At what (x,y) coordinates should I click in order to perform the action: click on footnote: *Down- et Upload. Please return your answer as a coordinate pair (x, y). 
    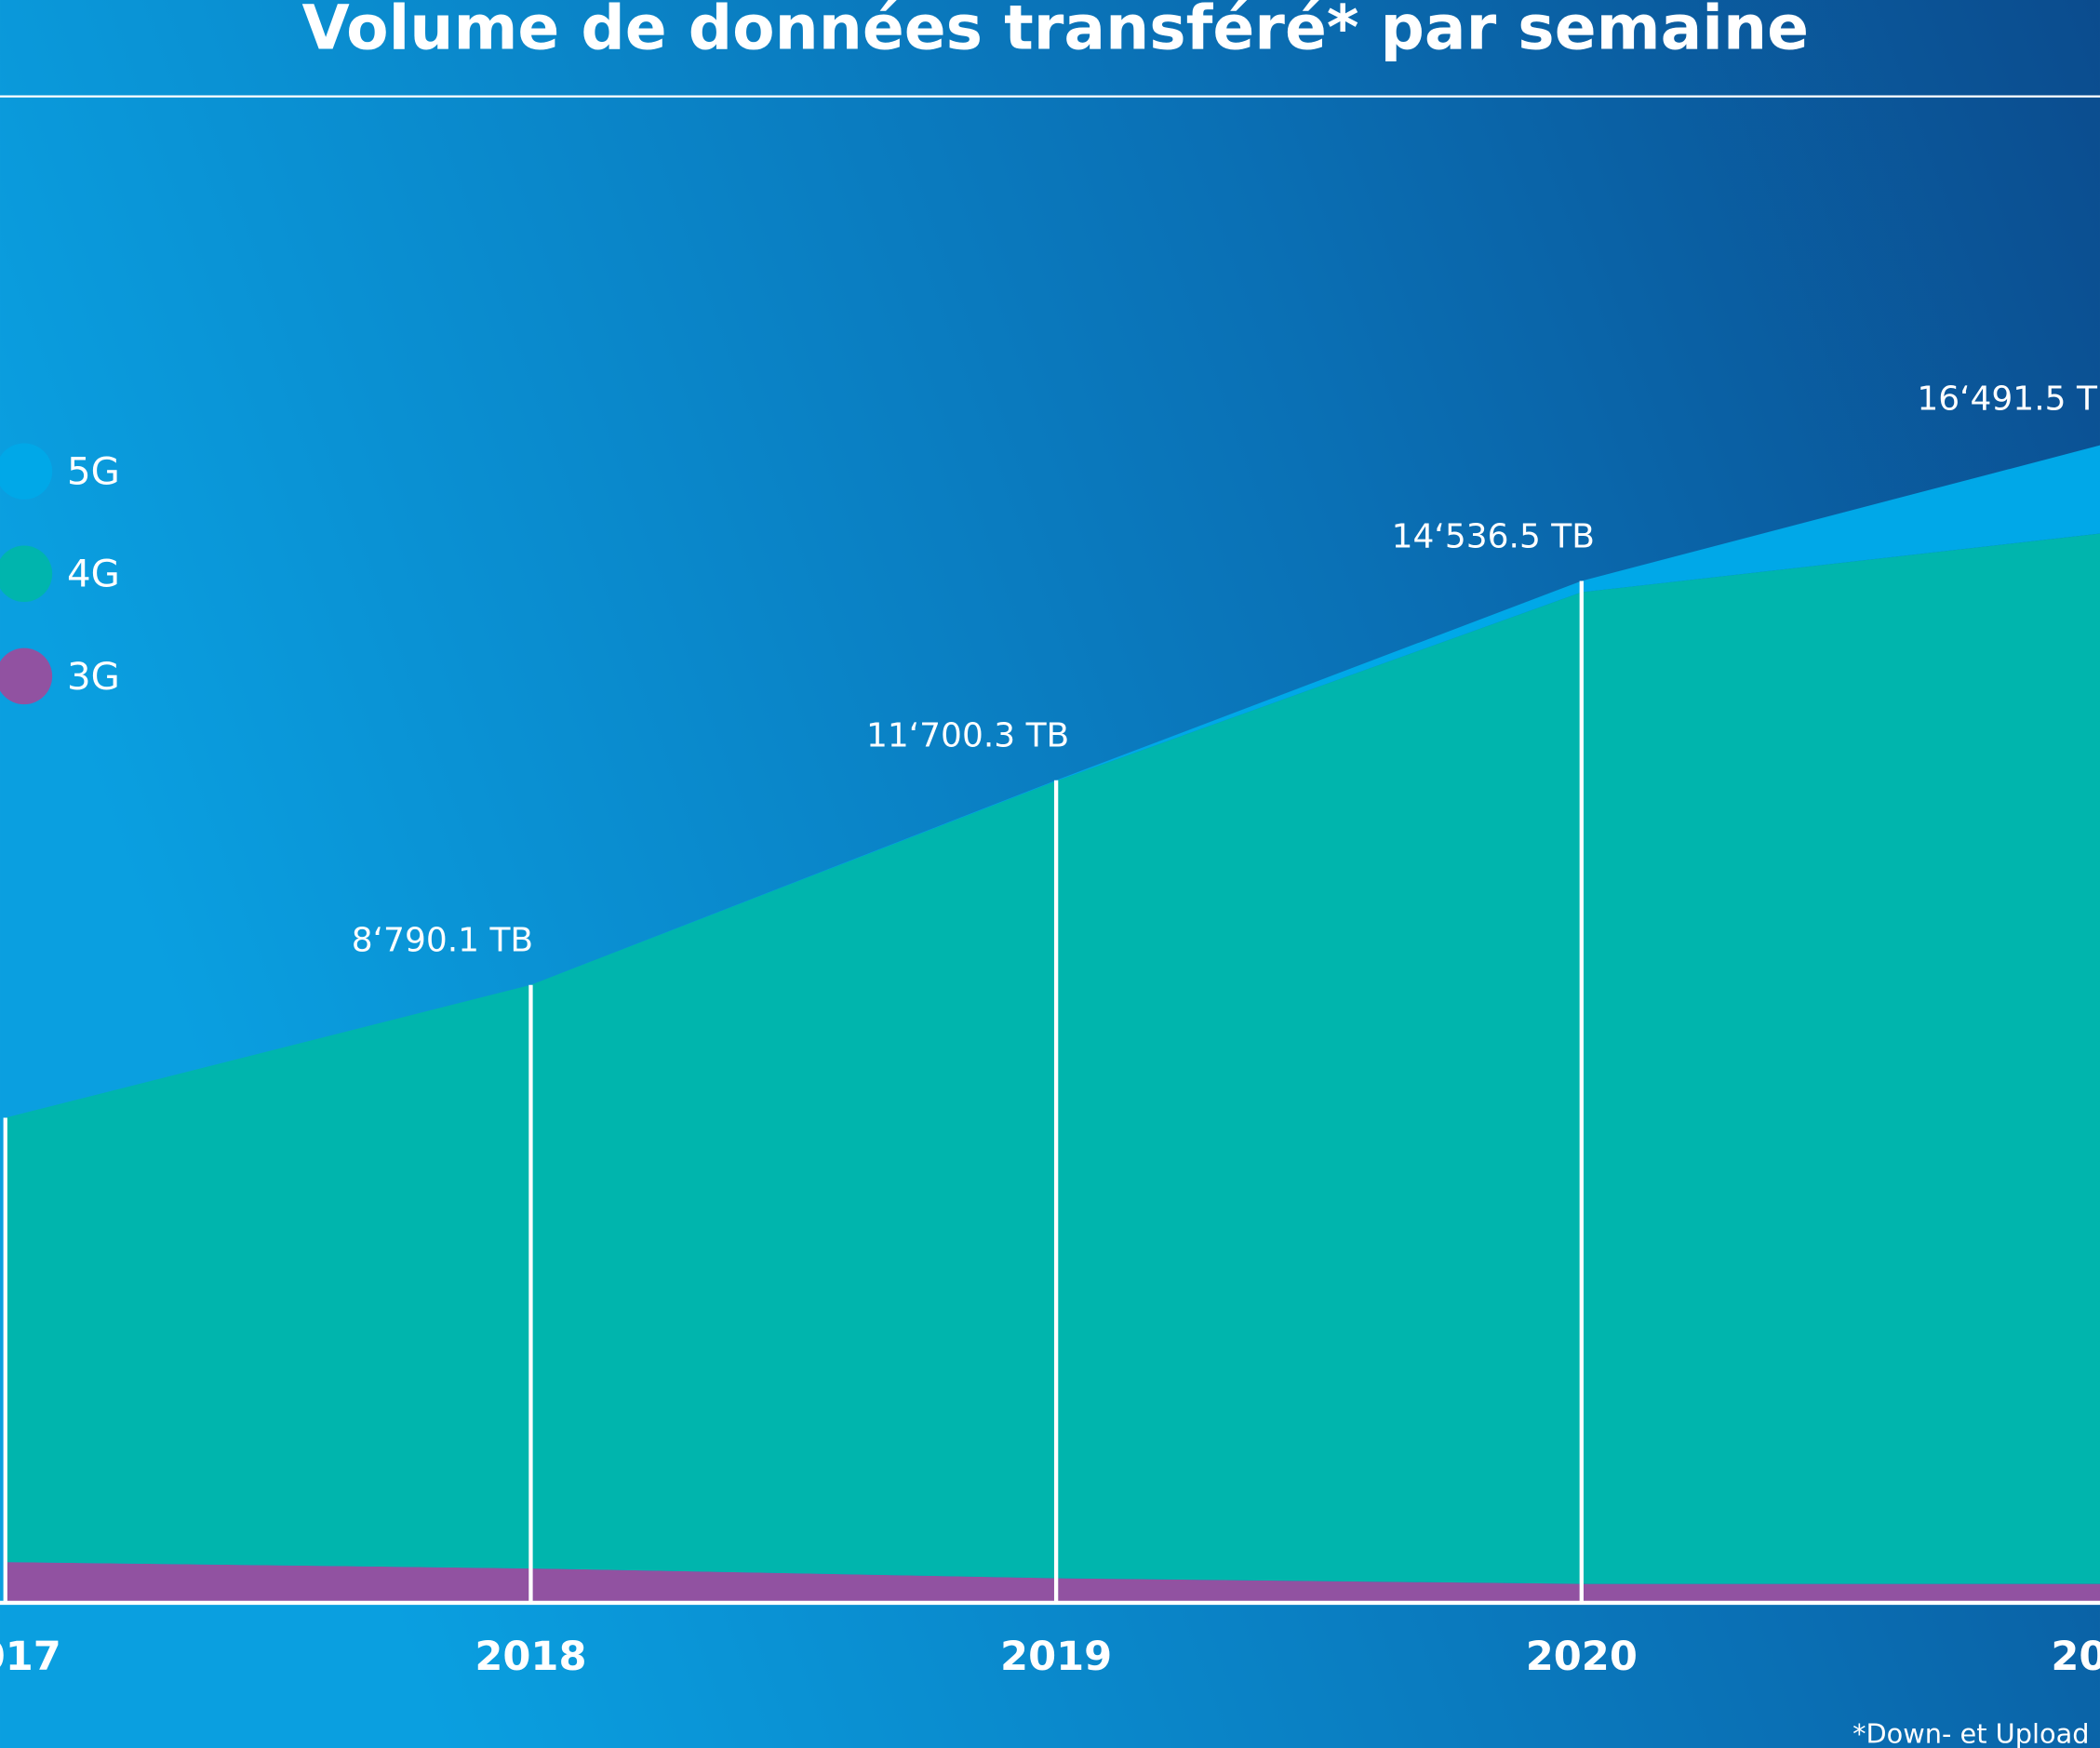
    Looking at the image, I should click on (1971, 1732).